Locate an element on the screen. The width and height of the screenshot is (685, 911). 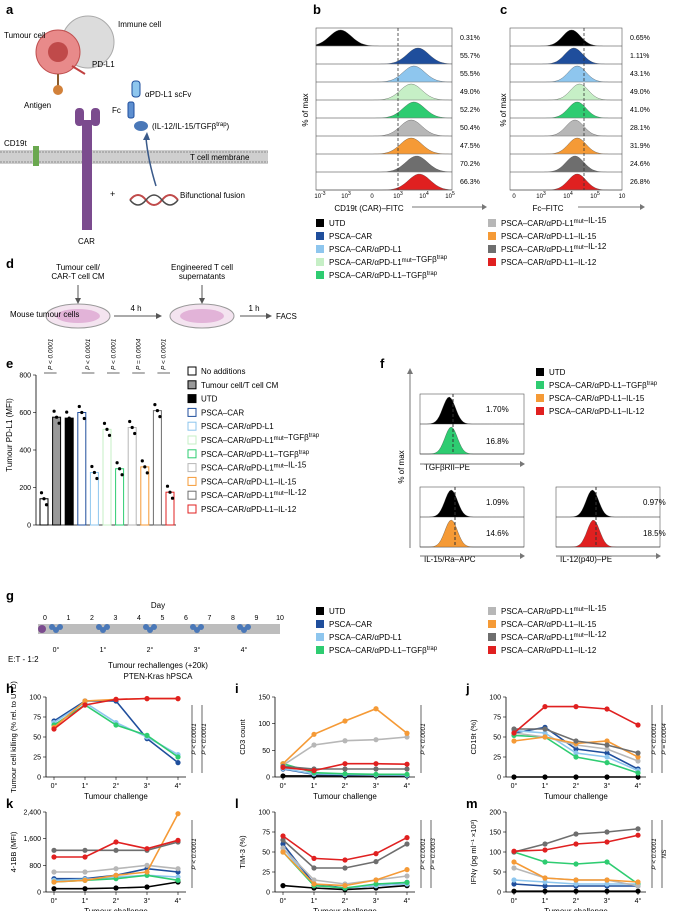
m-xlabel: Tumour challenge is located at coordinates (576, 909).